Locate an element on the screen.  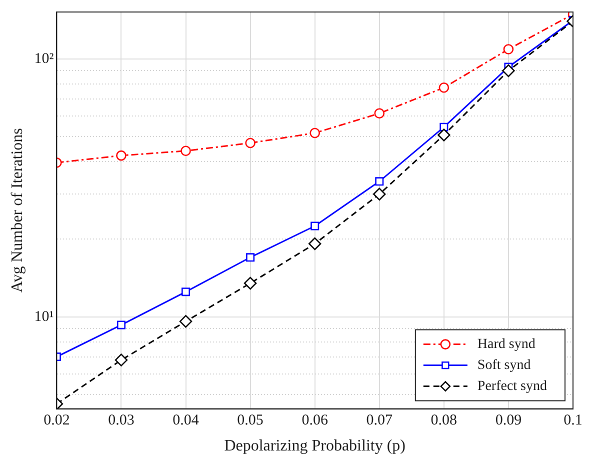
legend-label: Hard synd is located at coordinates (506, 344).